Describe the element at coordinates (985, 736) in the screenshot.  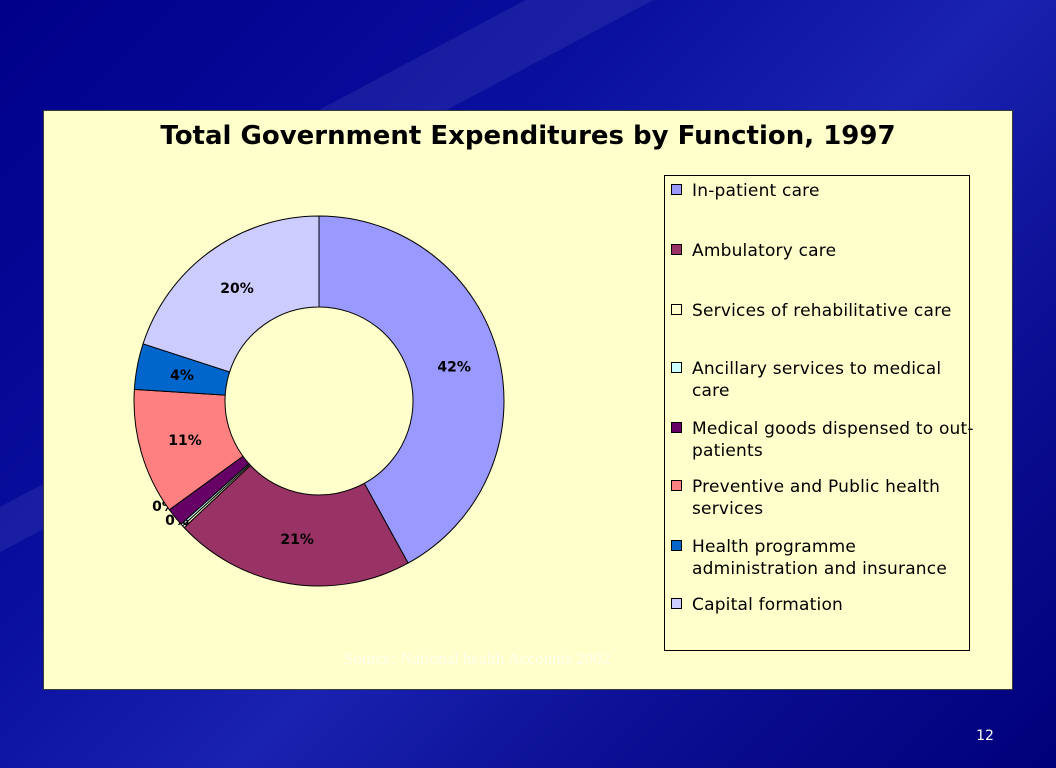
I see `page-number: 12` at that location.